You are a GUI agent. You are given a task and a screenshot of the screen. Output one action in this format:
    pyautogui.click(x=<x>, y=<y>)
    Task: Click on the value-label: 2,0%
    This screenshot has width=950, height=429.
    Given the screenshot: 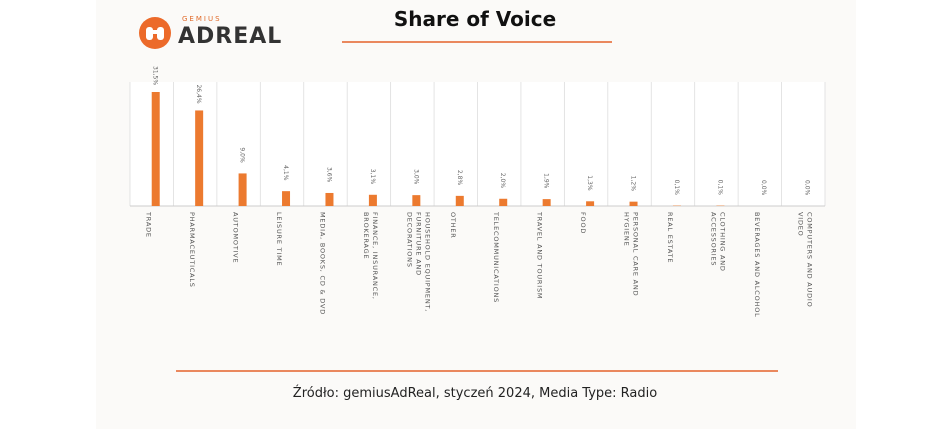 What is the action you would take?
    pyautogui.click(x=502, y=181)
    